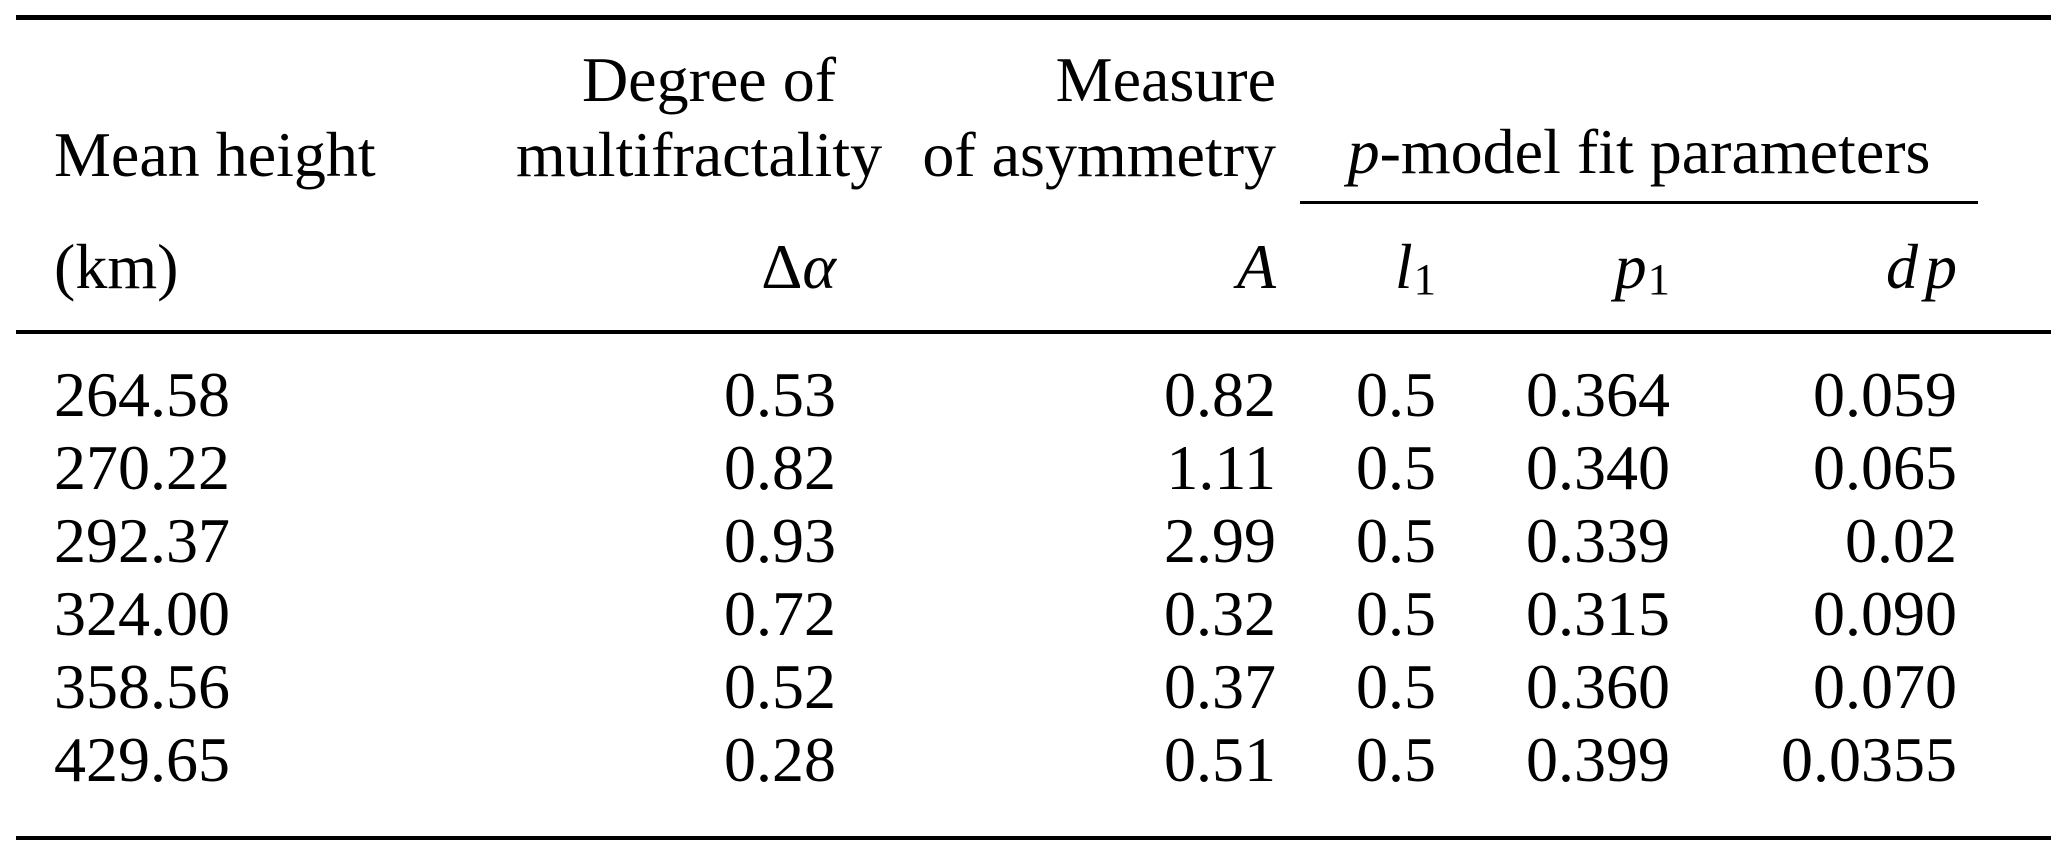 This screenshot has height=859, width=2067. I want to click on header-pmodel-group: p-model fit parameters, so click(1663, 111).